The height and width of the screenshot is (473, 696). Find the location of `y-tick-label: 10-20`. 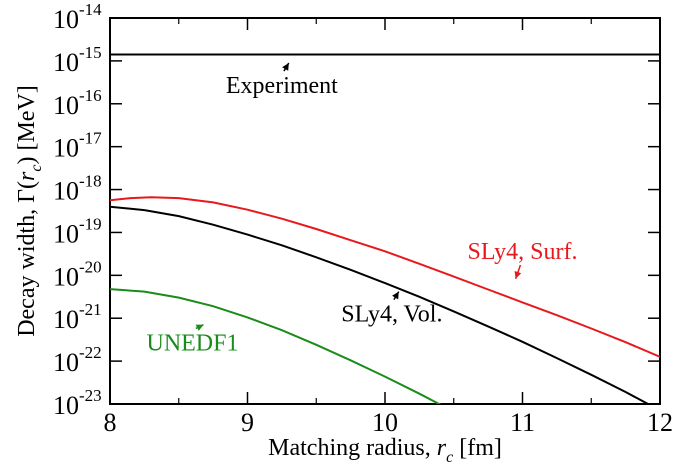

y-tick-label: 10-20 is located at coordinates (77, 274).